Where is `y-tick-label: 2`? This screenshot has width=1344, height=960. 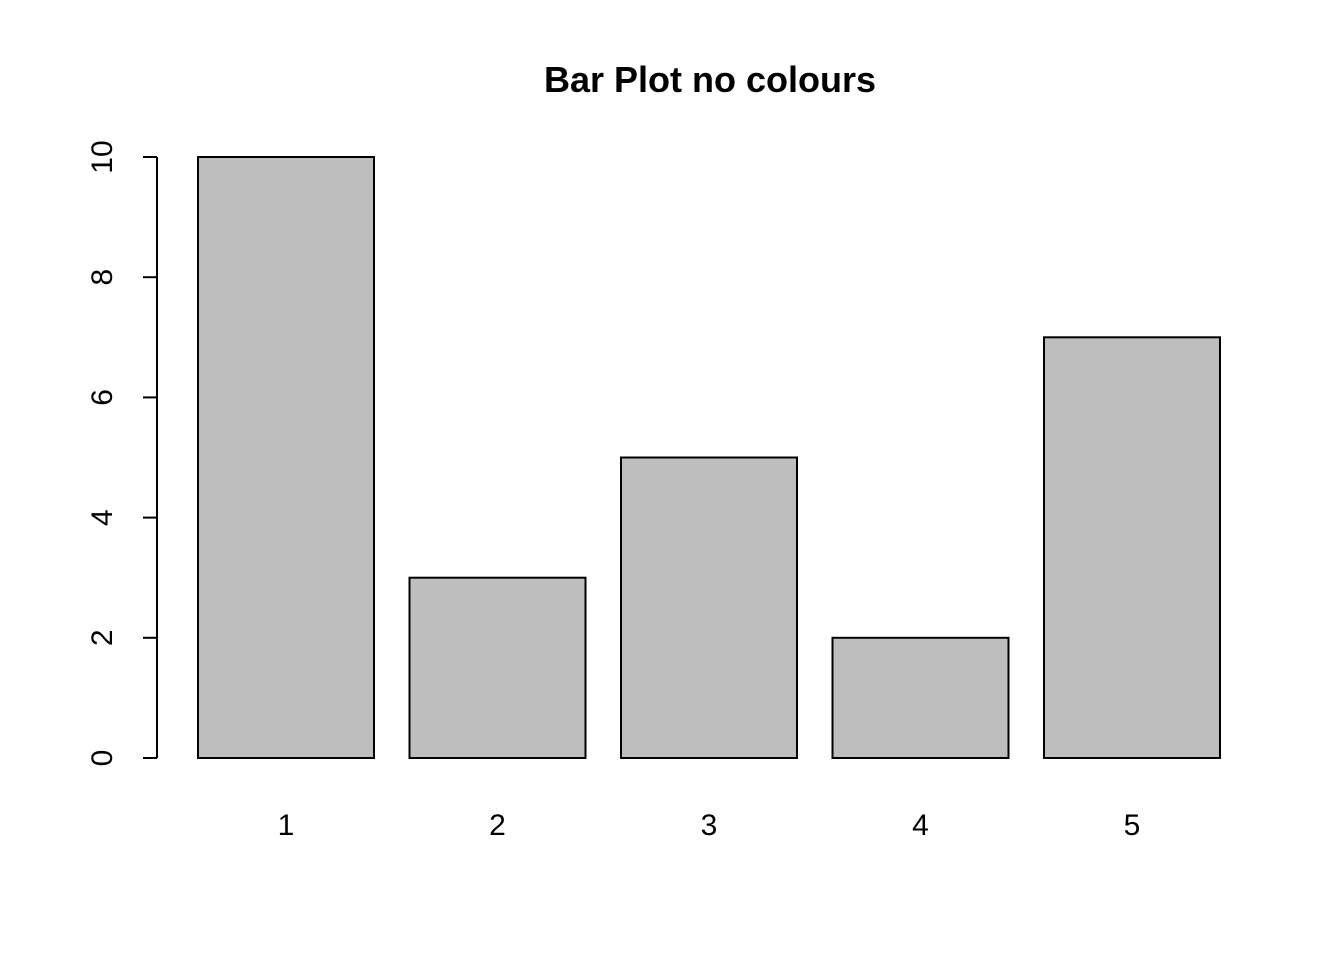
y-tick-label: 2 is located at coordinates (102, 637).